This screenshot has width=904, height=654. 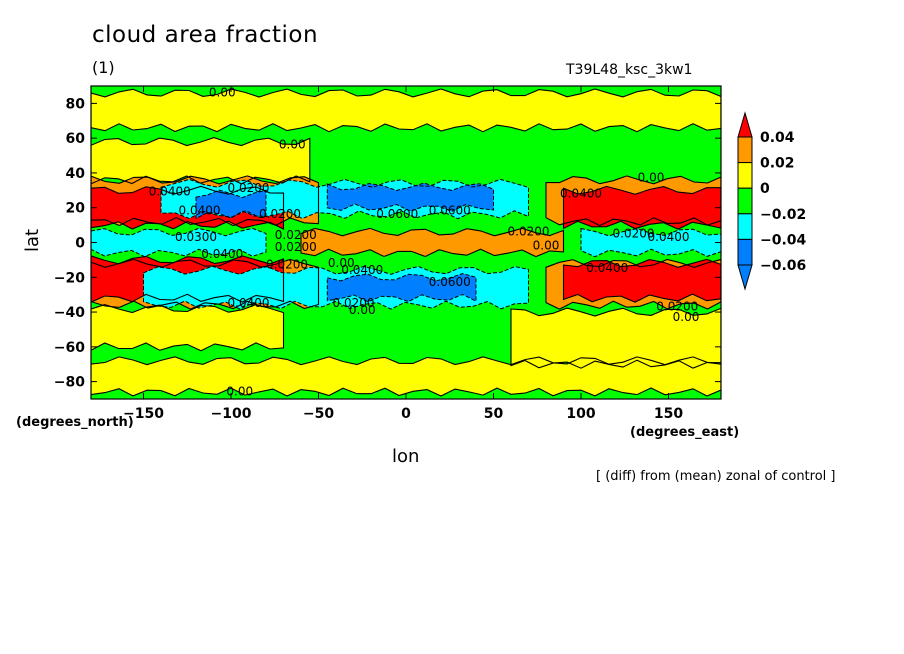 I want to click on y-tick-label: −80, so click(x=69, y=383).